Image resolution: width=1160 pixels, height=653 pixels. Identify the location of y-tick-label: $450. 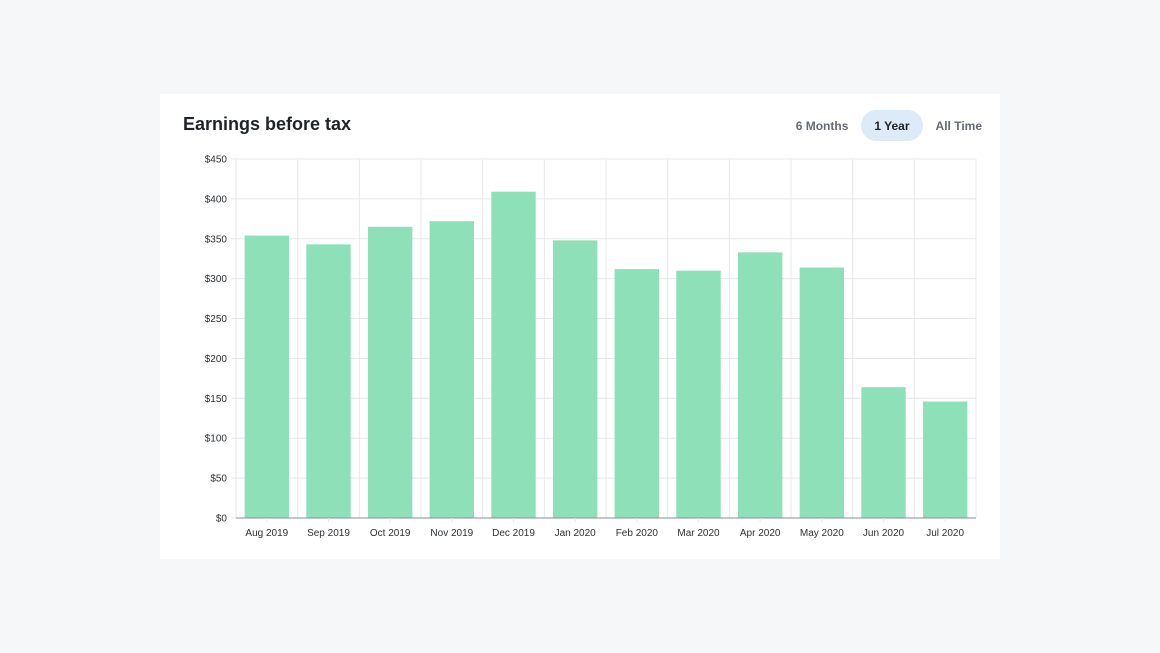
(216, 160).